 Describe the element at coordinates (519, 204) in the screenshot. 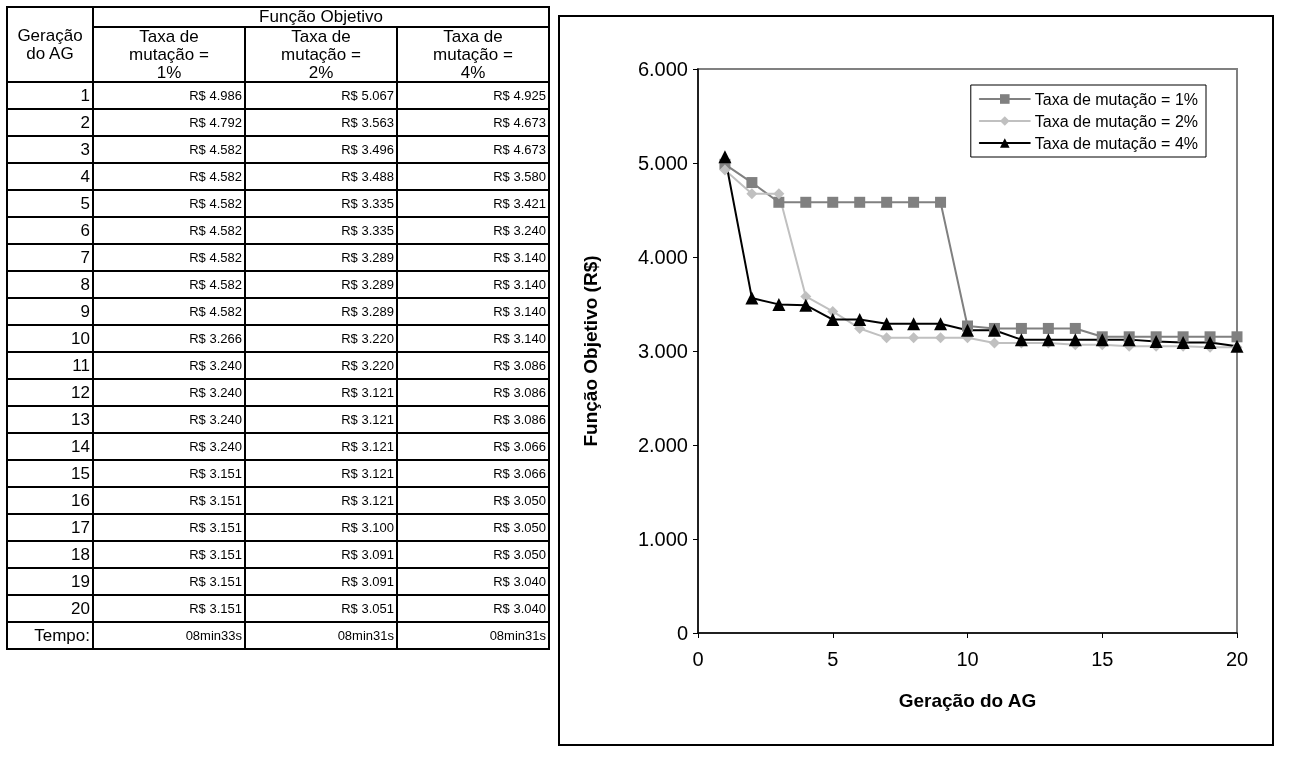

I see `text: R$ 3.421` at that location.